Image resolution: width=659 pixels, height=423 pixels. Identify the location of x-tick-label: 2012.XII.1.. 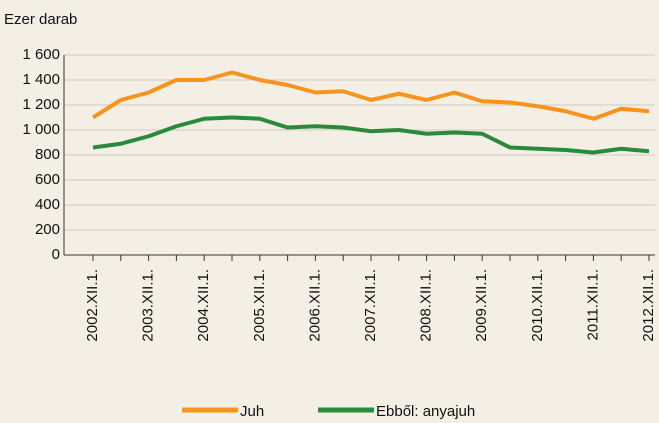
(648, 305).